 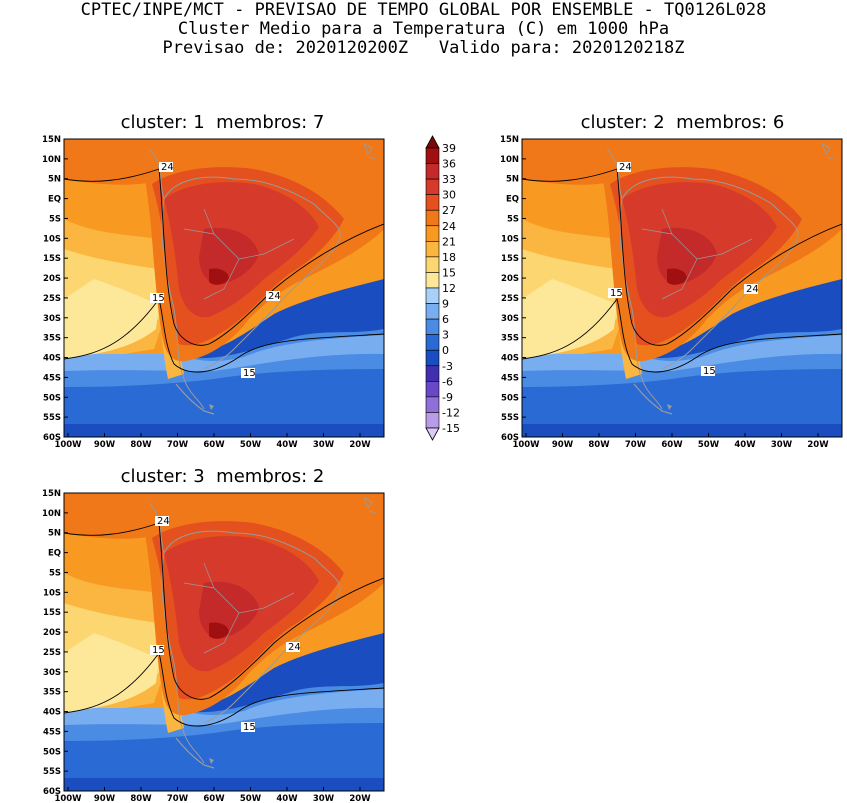 I want to click on colorbar-top-arrow, so click(x=432, y=142).